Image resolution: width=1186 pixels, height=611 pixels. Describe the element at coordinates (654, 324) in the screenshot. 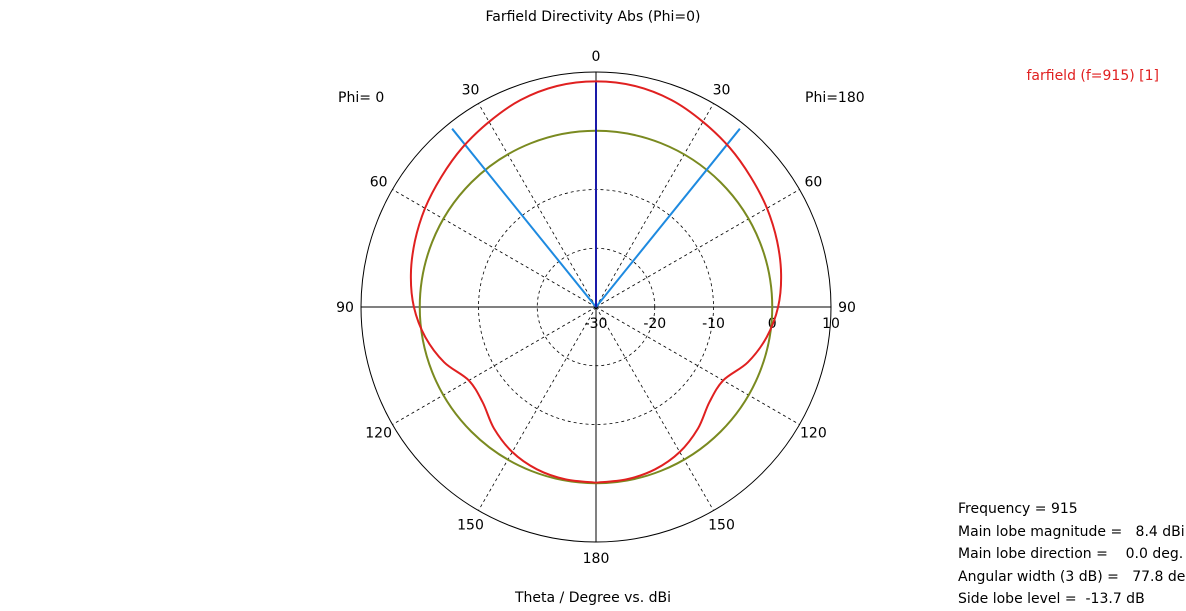

I see `radial-tick-label: -20` at that location.